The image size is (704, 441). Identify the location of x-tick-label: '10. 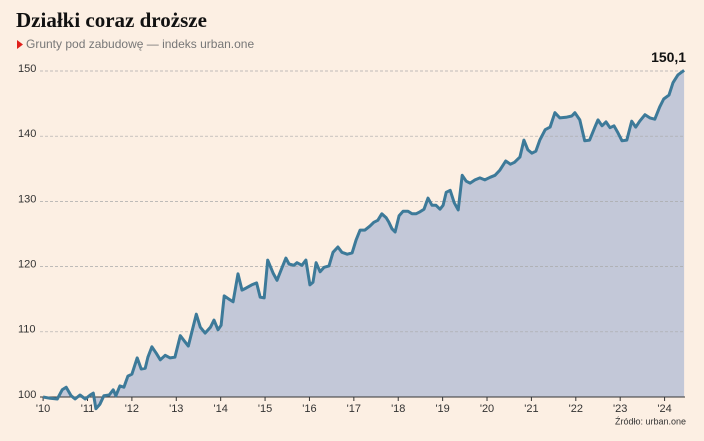
(43, 409).